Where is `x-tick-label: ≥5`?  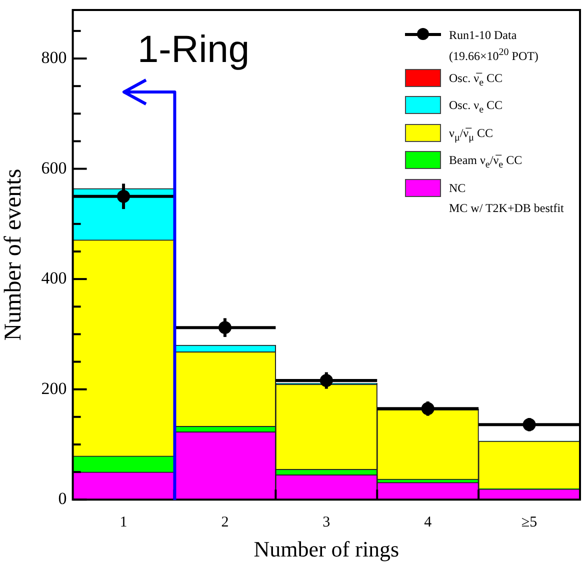 x-tick-label: ≥5 is located at coordinates (529, 522).